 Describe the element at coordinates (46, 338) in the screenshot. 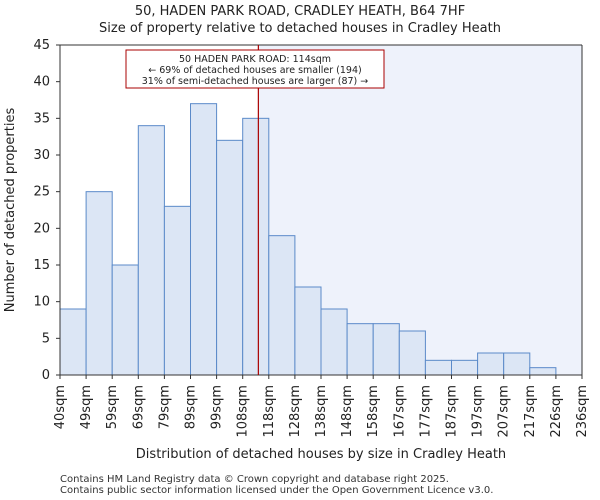

I see `y-tick-label-5: 5` at that location.